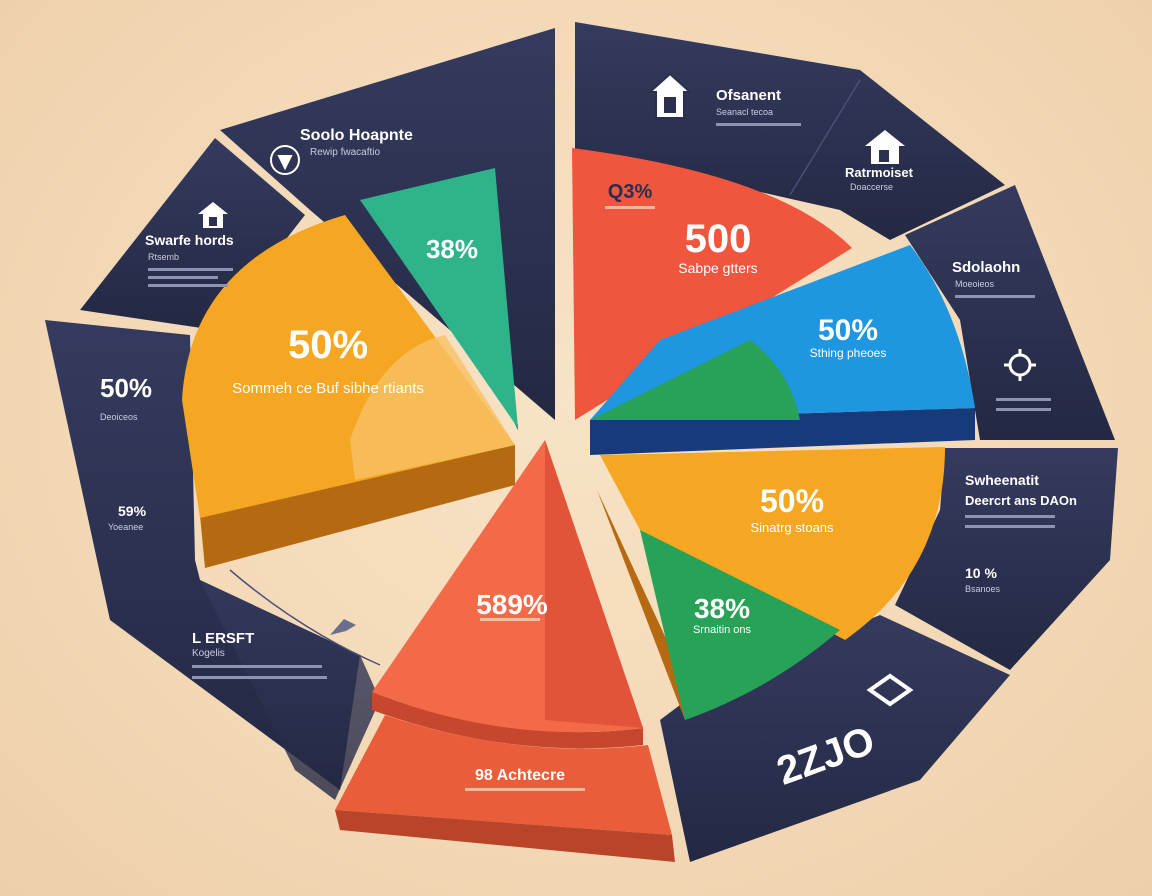 The height and width of the screenshot is (896, 1152). What do you see at coordinates (119, 417) in the screenshot?
I see `ring-label-sub: Deoiceos` at bounding box center [119, 417].